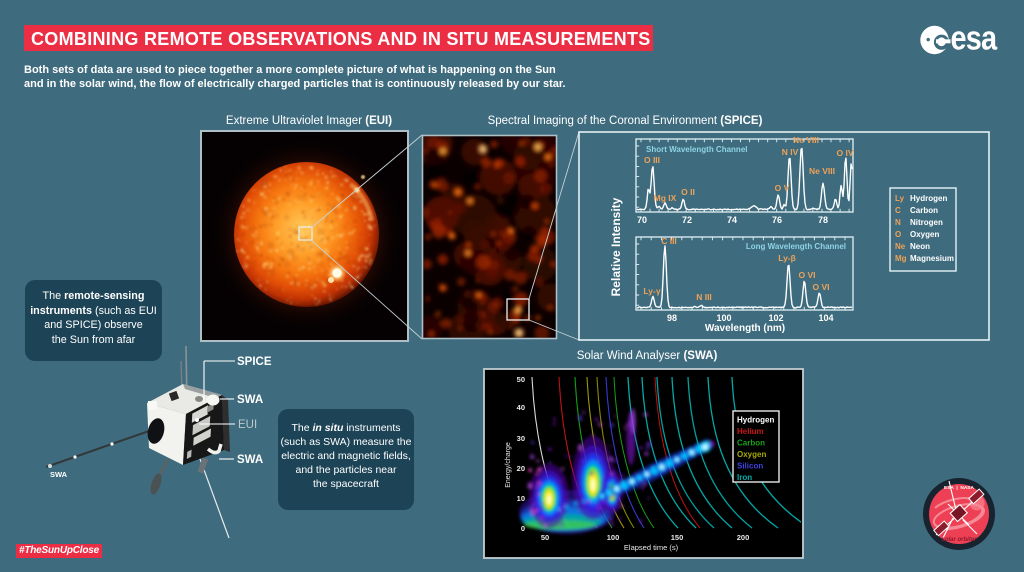 The image size is (1024, 572). What do you see at coordinates (697, 149) in the screenshot?
I see `svg-text: Short Wavelength Channel` at bounding box center [697, 149].